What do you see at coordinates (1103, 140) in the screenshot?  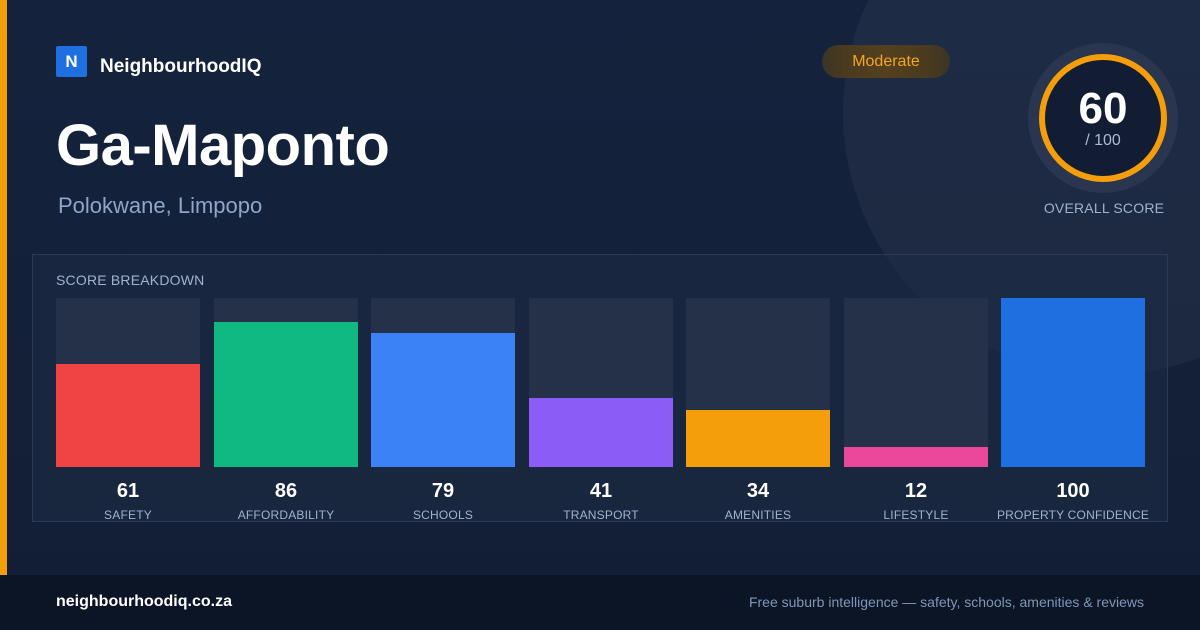 I see `overall-score-max: / 100` at bounding box center [1103, 140].